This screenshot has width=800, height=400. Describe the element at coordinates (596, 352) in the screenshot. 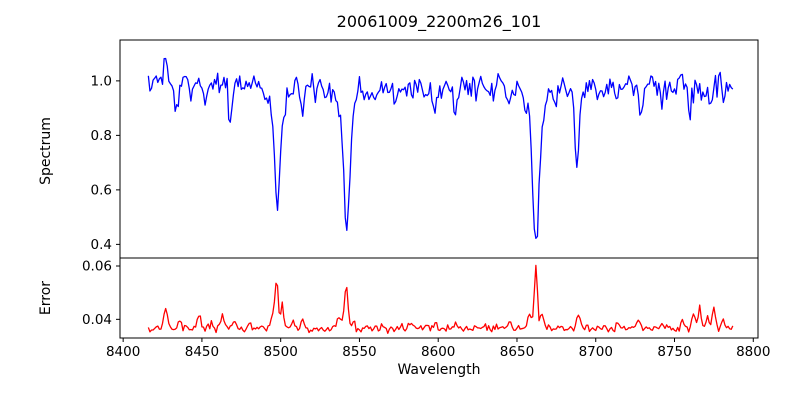

I see `x-tick-label: 8700` at that location.